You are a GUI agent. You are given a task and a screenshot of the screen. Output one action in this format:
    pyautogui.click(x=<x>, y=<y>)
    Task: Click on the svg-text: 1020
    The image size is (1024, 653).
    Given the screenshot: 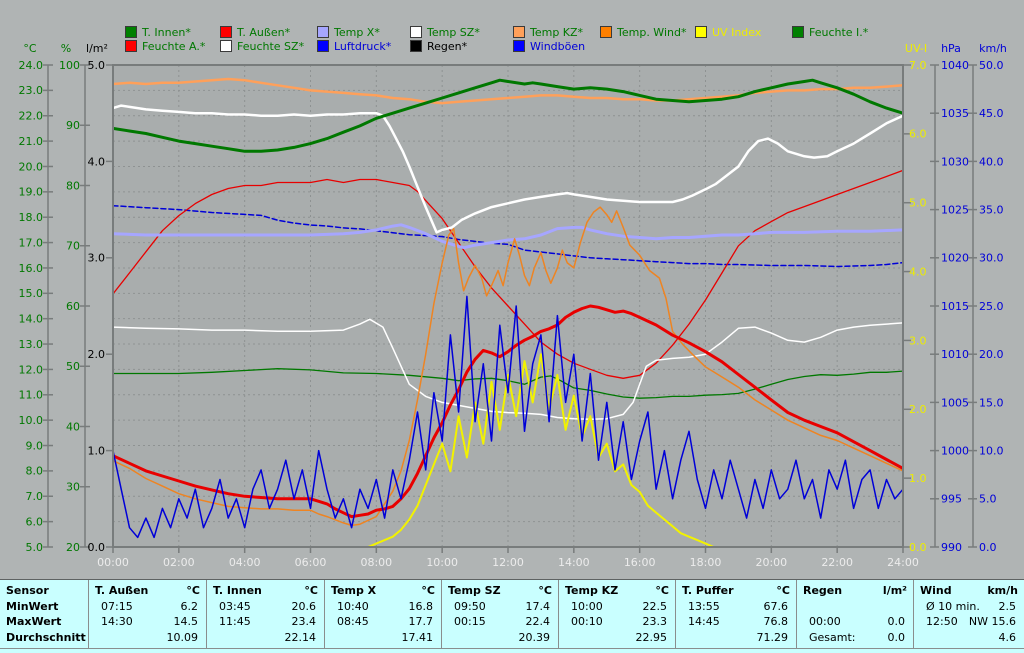 What is the action you would take?
    pyautogui.click(x=955, y=258)
    